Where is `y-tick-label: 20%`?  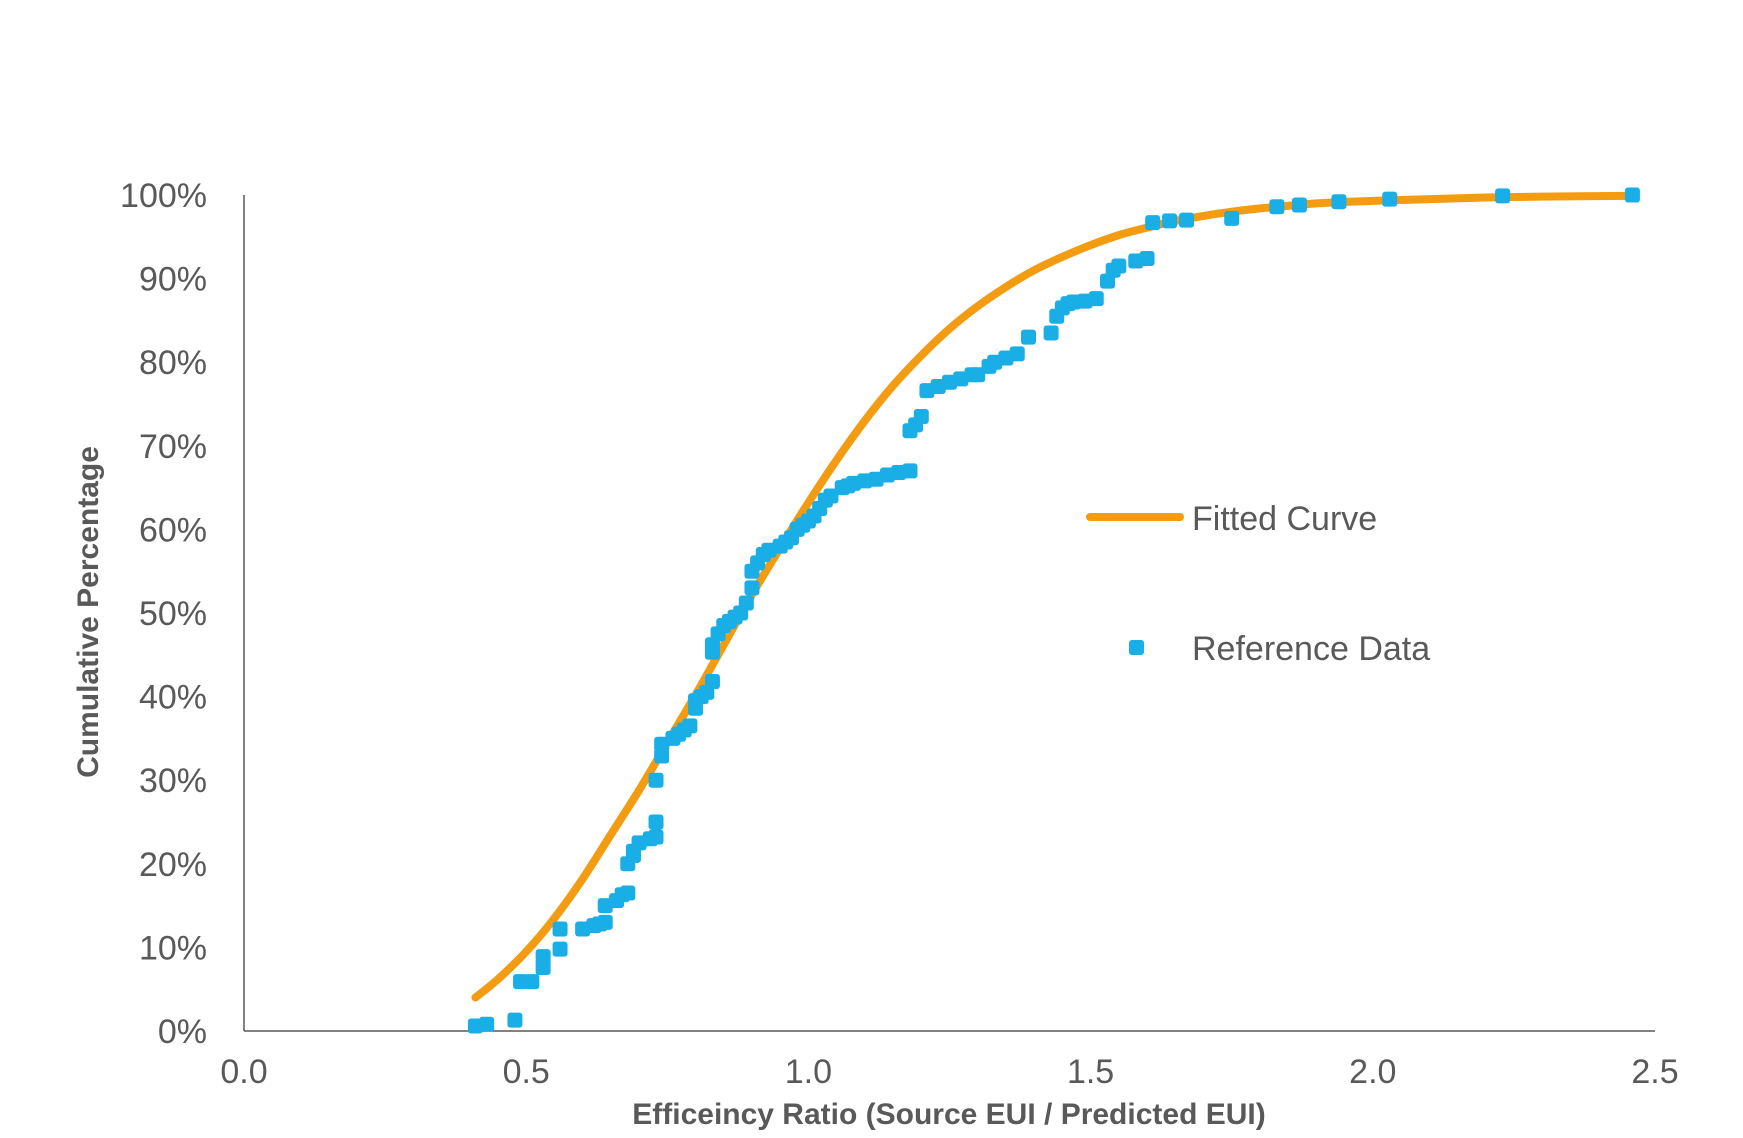
y-tick-label: 20% is located at coordinates (173, 865).